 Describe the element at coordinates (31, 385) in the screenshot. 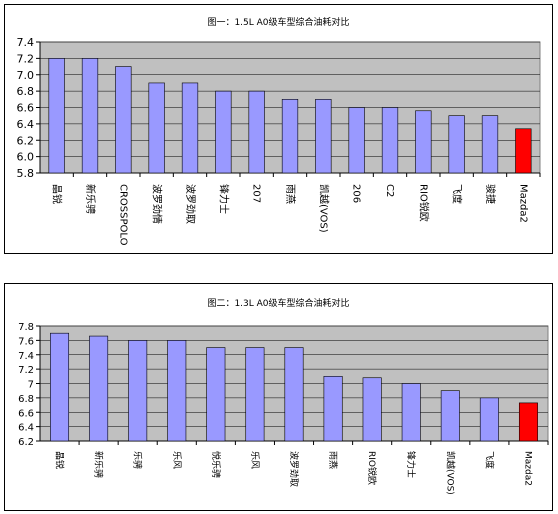

I see `y-tick-label: 7` at that location.